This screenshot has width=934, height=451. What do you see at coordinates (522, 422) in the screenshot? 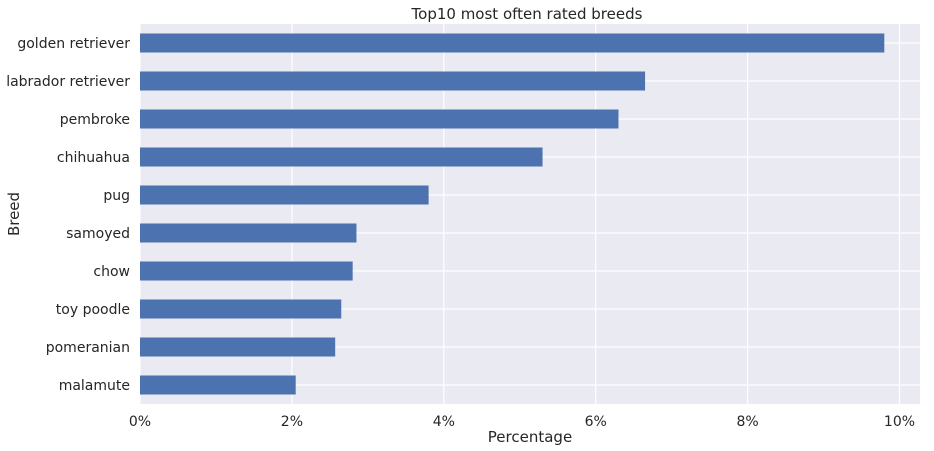
I see `x-tick-labels: 0% 2% 4% 6% 8% 10%` at bounding box center [522, 422].